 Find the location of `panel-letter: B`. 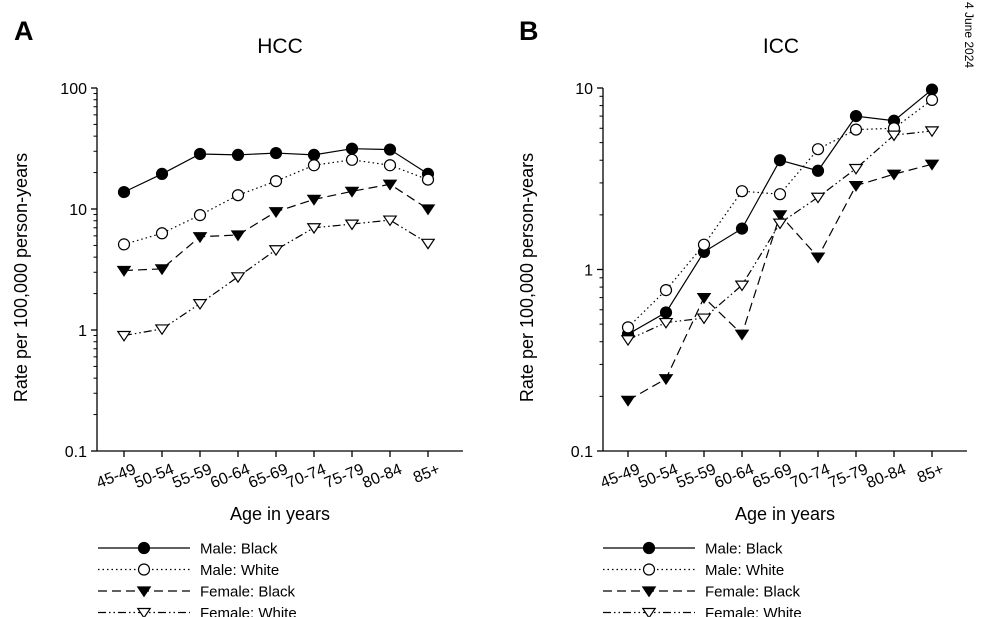

panel-letter: B is located at coordinates (529, 31).